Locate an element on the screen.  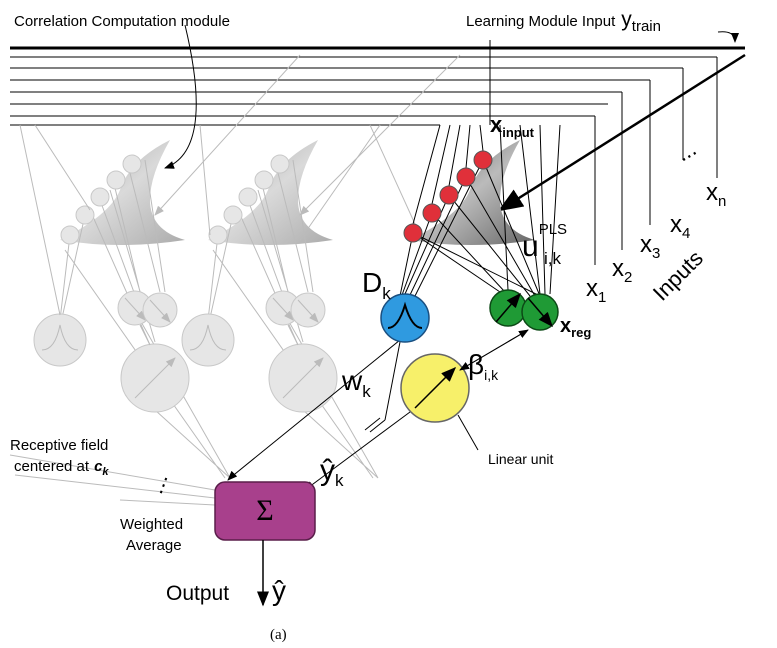
c-k: c is located at coordinates (98, 466).